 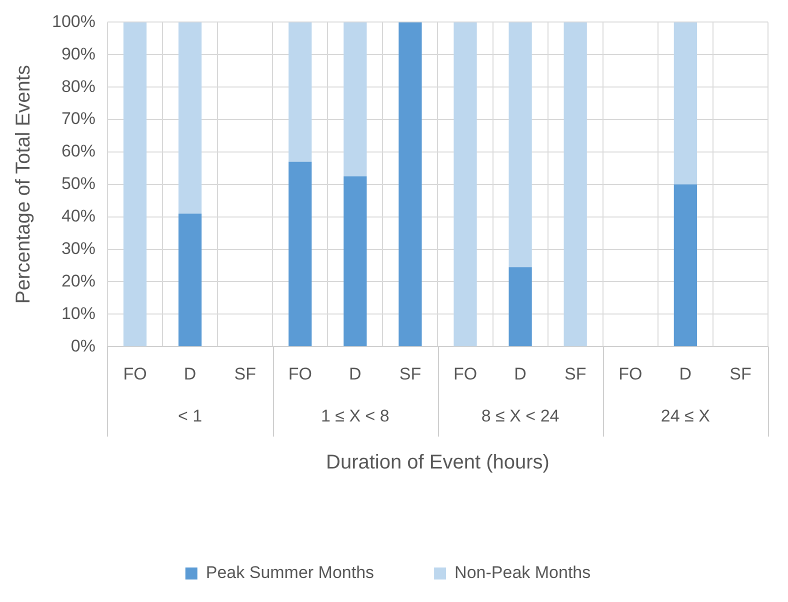 I want to click on y-tick-label: 40%, so click(x=78, y=216).